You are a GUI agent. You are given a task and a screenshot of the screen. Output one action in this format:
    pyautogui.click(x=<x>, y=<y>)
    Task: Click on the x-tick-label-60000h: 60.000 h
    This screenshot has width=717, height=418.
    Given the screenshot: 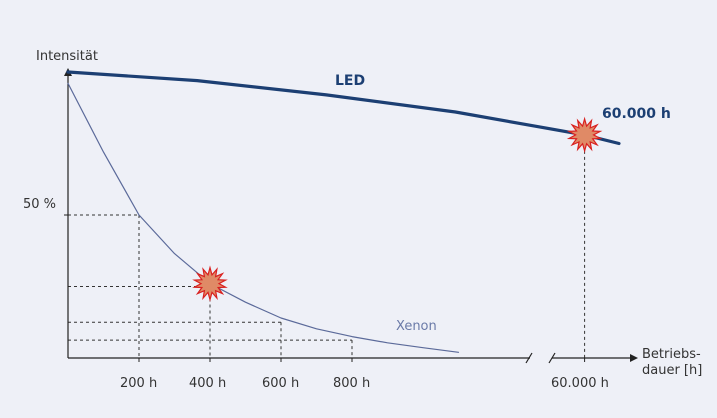 What is the action you would take?
    pyautogui.click(x=580, y=383)
    